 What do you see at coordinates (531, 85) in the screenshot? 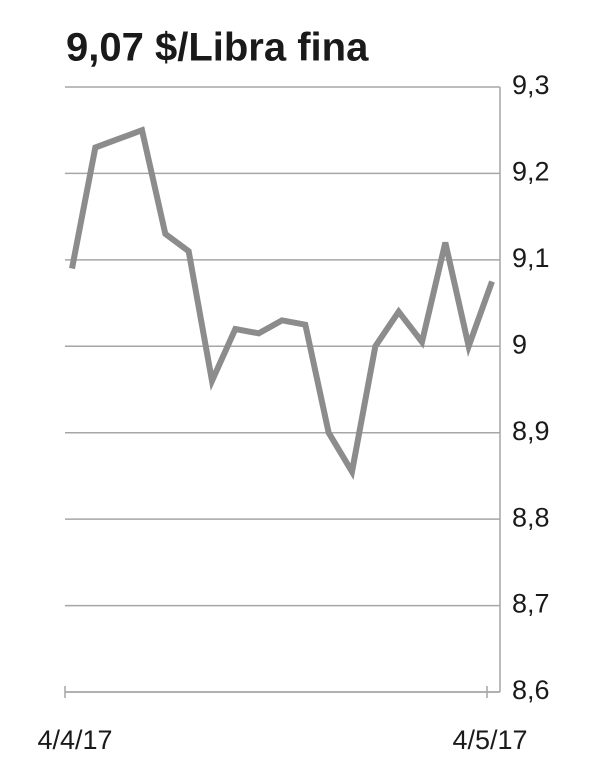
I see `y-tick-label: 9,3` at bounding box center [531, 85].